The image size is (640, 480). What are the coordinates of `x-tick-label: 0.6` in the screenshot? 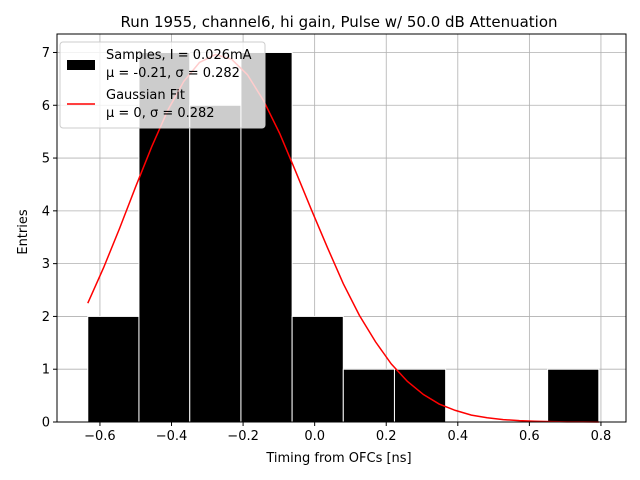 It's located at (529, 436).